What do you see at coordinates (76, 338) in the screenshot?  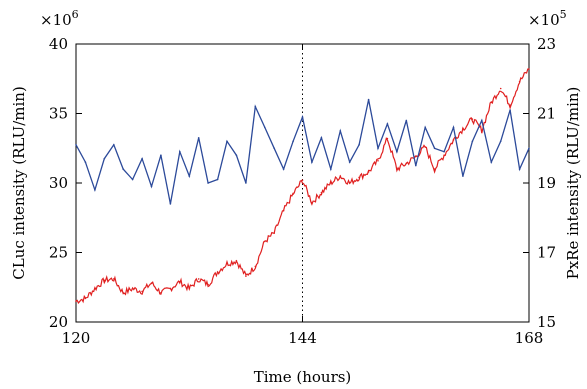 I see `x-tick-label: 120` at bounding box center [76, 338].